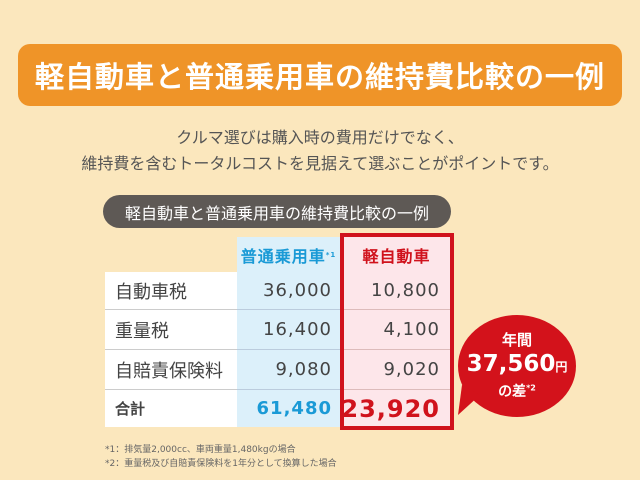  Describe the element at coordinates (396, 291) in the screenshot. I see `row-kei-value: 10,800` at that location.